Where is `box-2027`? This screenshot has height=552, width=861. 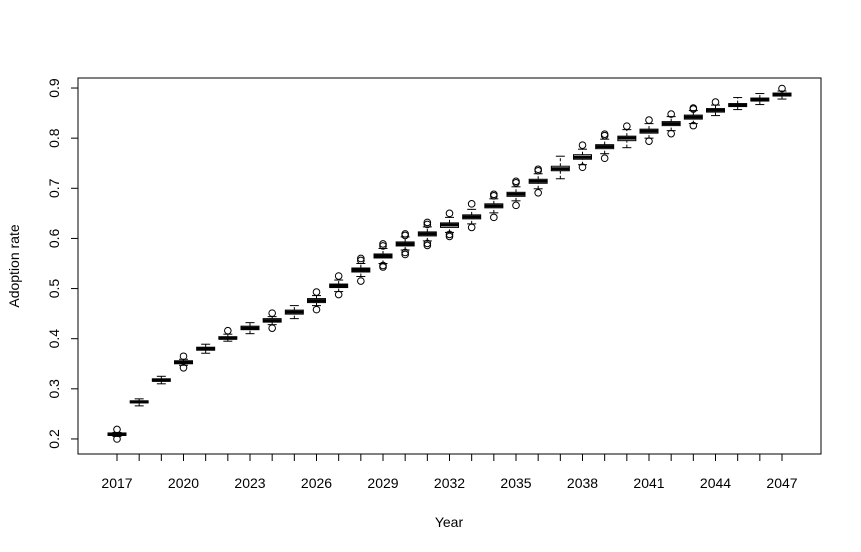
box-2027 is located at coordinates (339, 285).